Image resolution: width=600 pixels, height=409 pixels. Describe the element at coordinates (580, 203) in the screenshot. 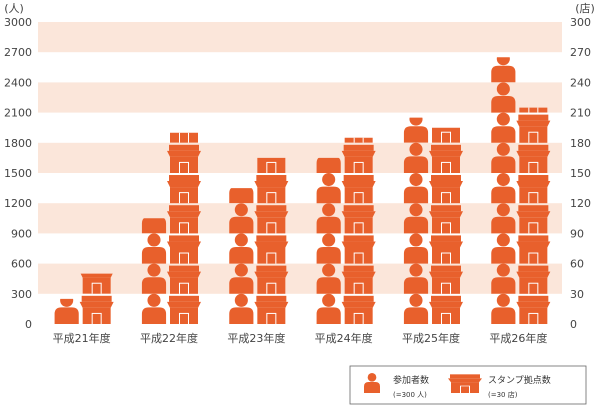

I see `right-tick-label: 120` at that location.